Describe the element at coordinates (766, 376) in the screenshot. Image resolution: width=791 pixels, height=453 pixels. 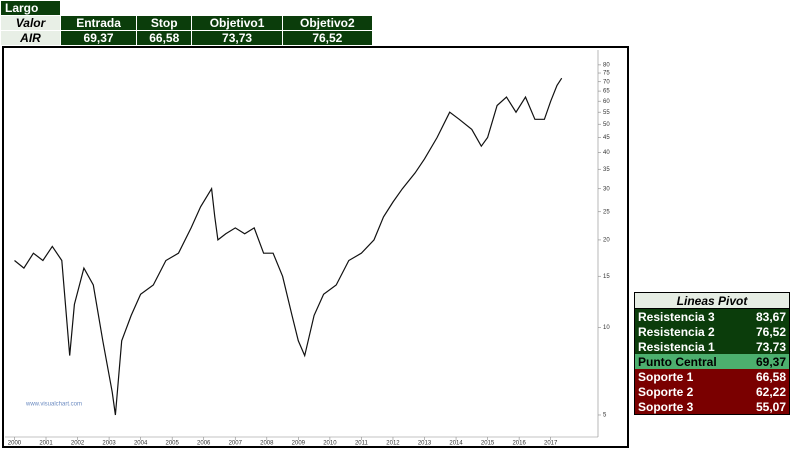
I see `pivot-value: 66,58` at that location.